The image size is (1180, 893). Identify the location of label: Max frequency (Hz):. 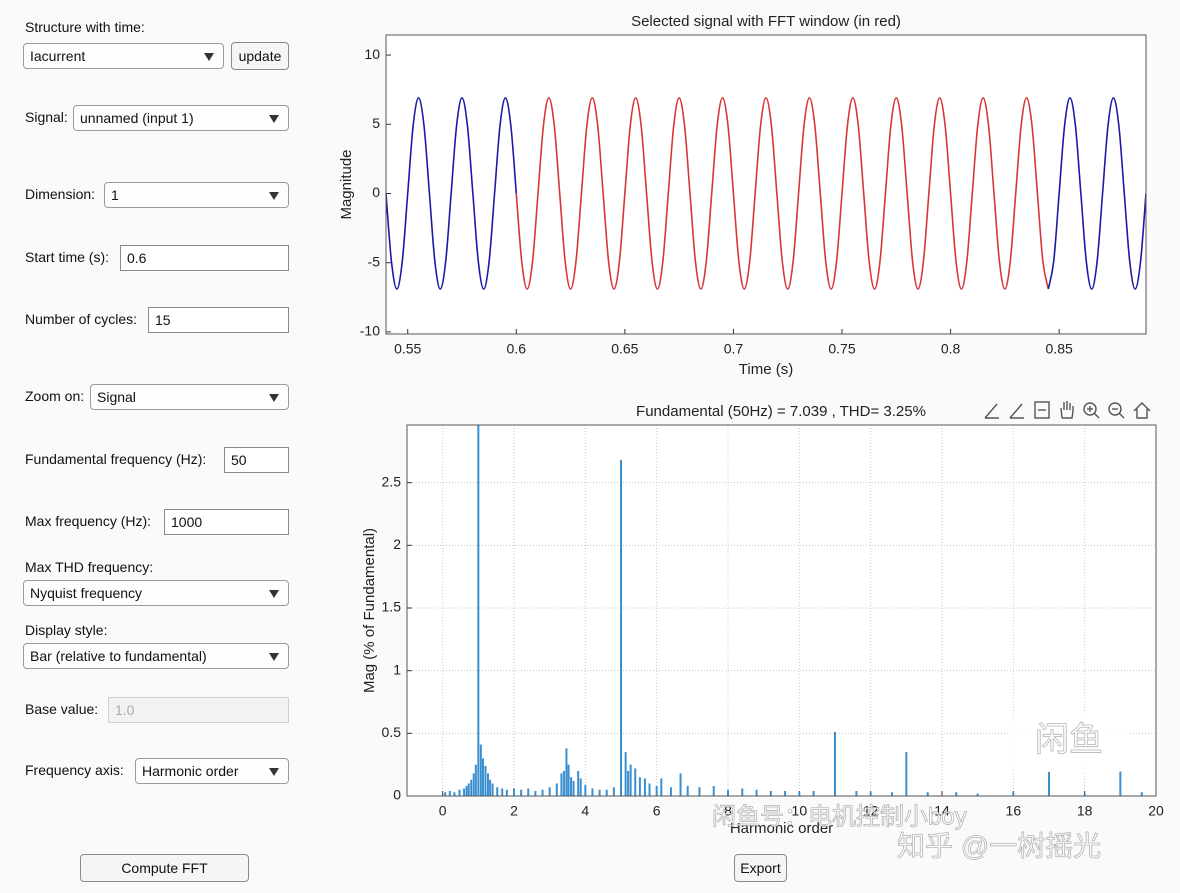
(88, 521).